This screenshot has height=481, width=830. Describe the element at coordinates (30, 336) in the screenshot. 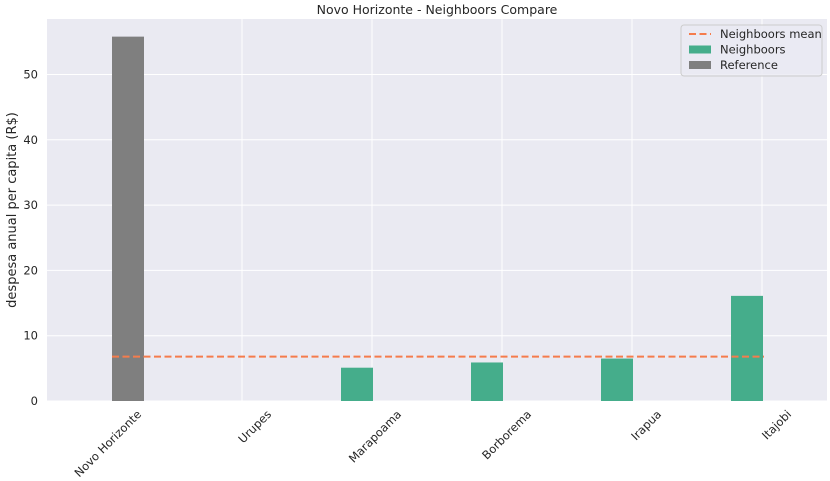

I see `y-tick-label: 10` at that location.